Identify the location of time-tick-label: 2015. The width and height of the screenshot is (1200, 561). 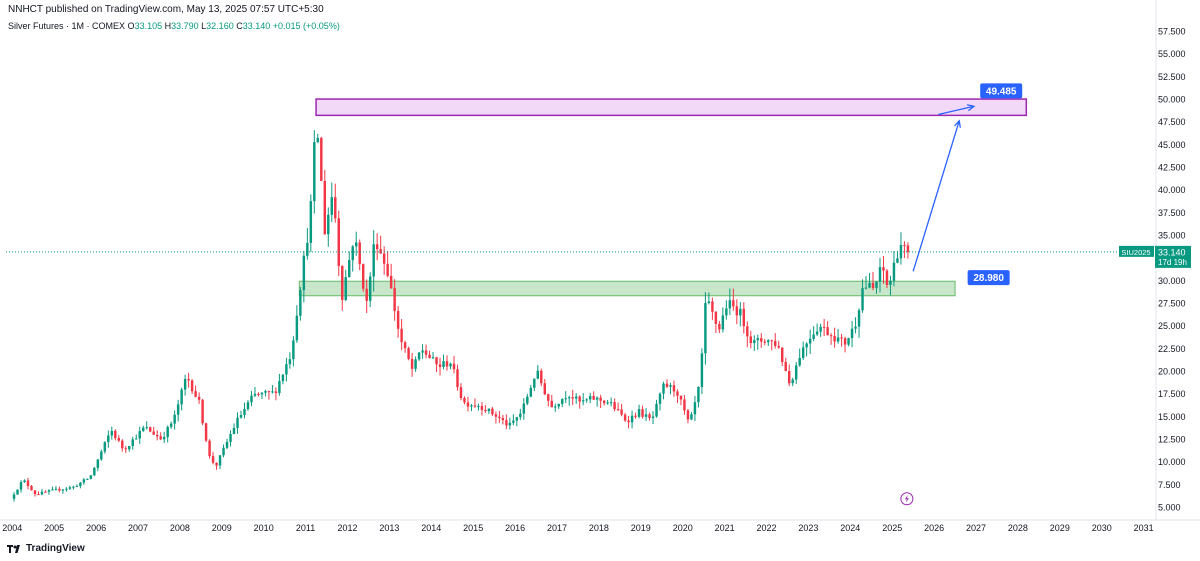
(473, 528).